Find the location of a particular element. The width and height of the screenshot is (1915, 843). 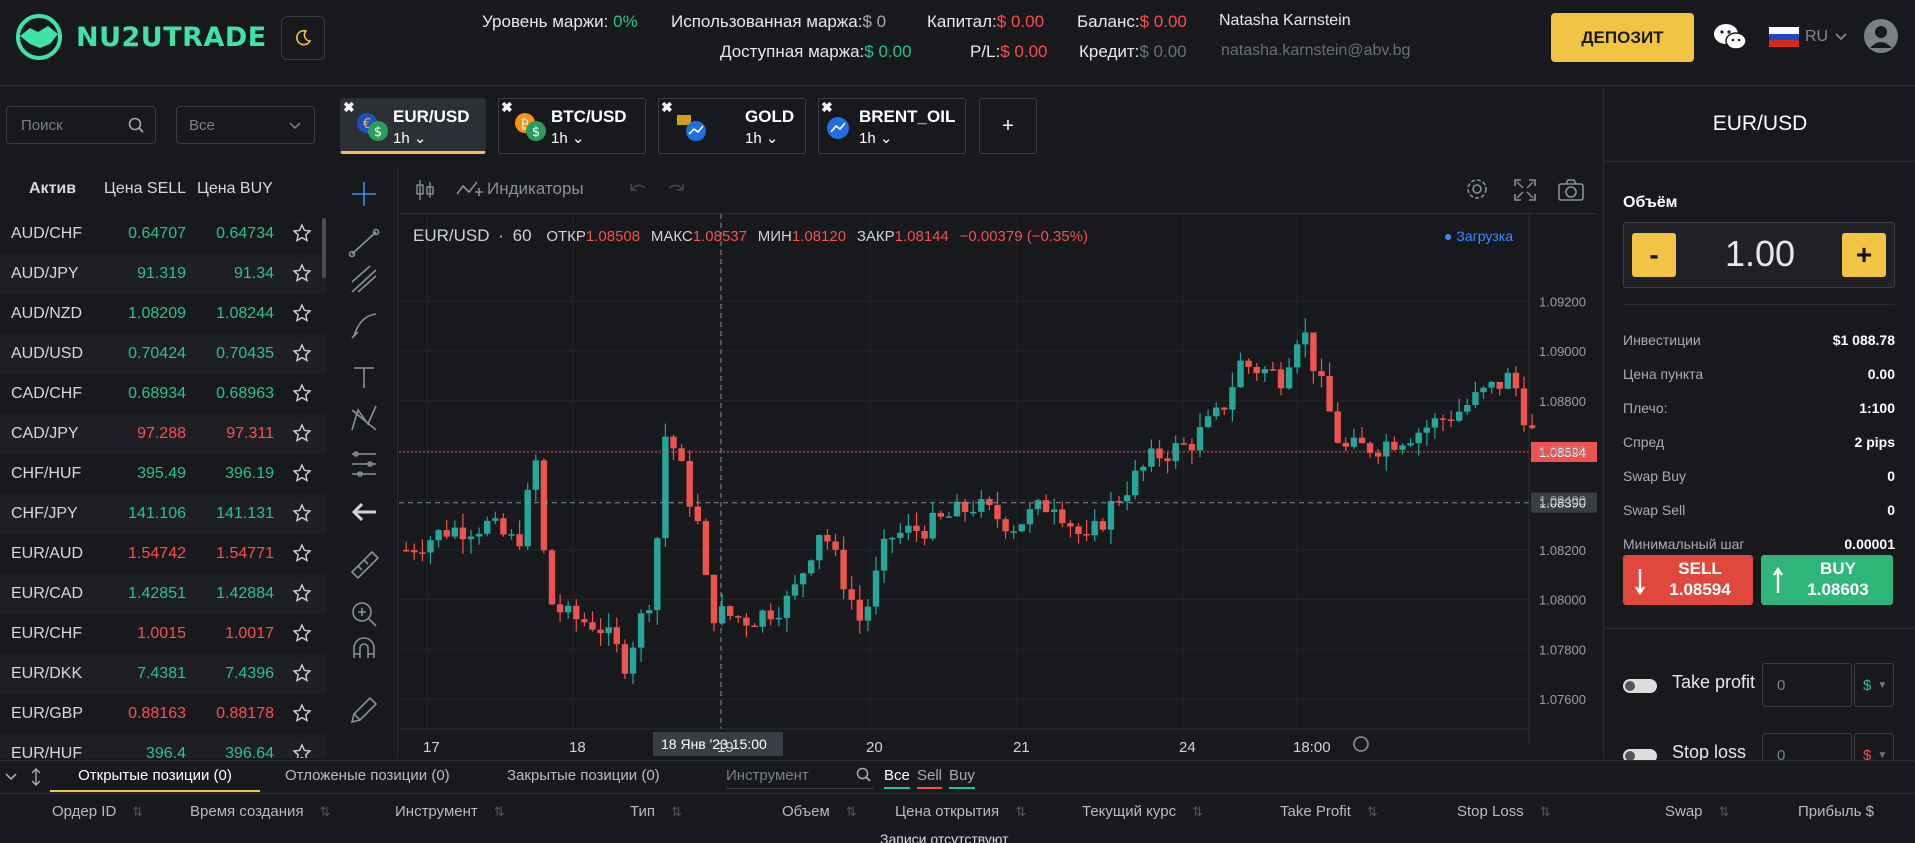

asset-row: AUD/USD 0.70424 0.70435 is located at coordinates (163, 354).